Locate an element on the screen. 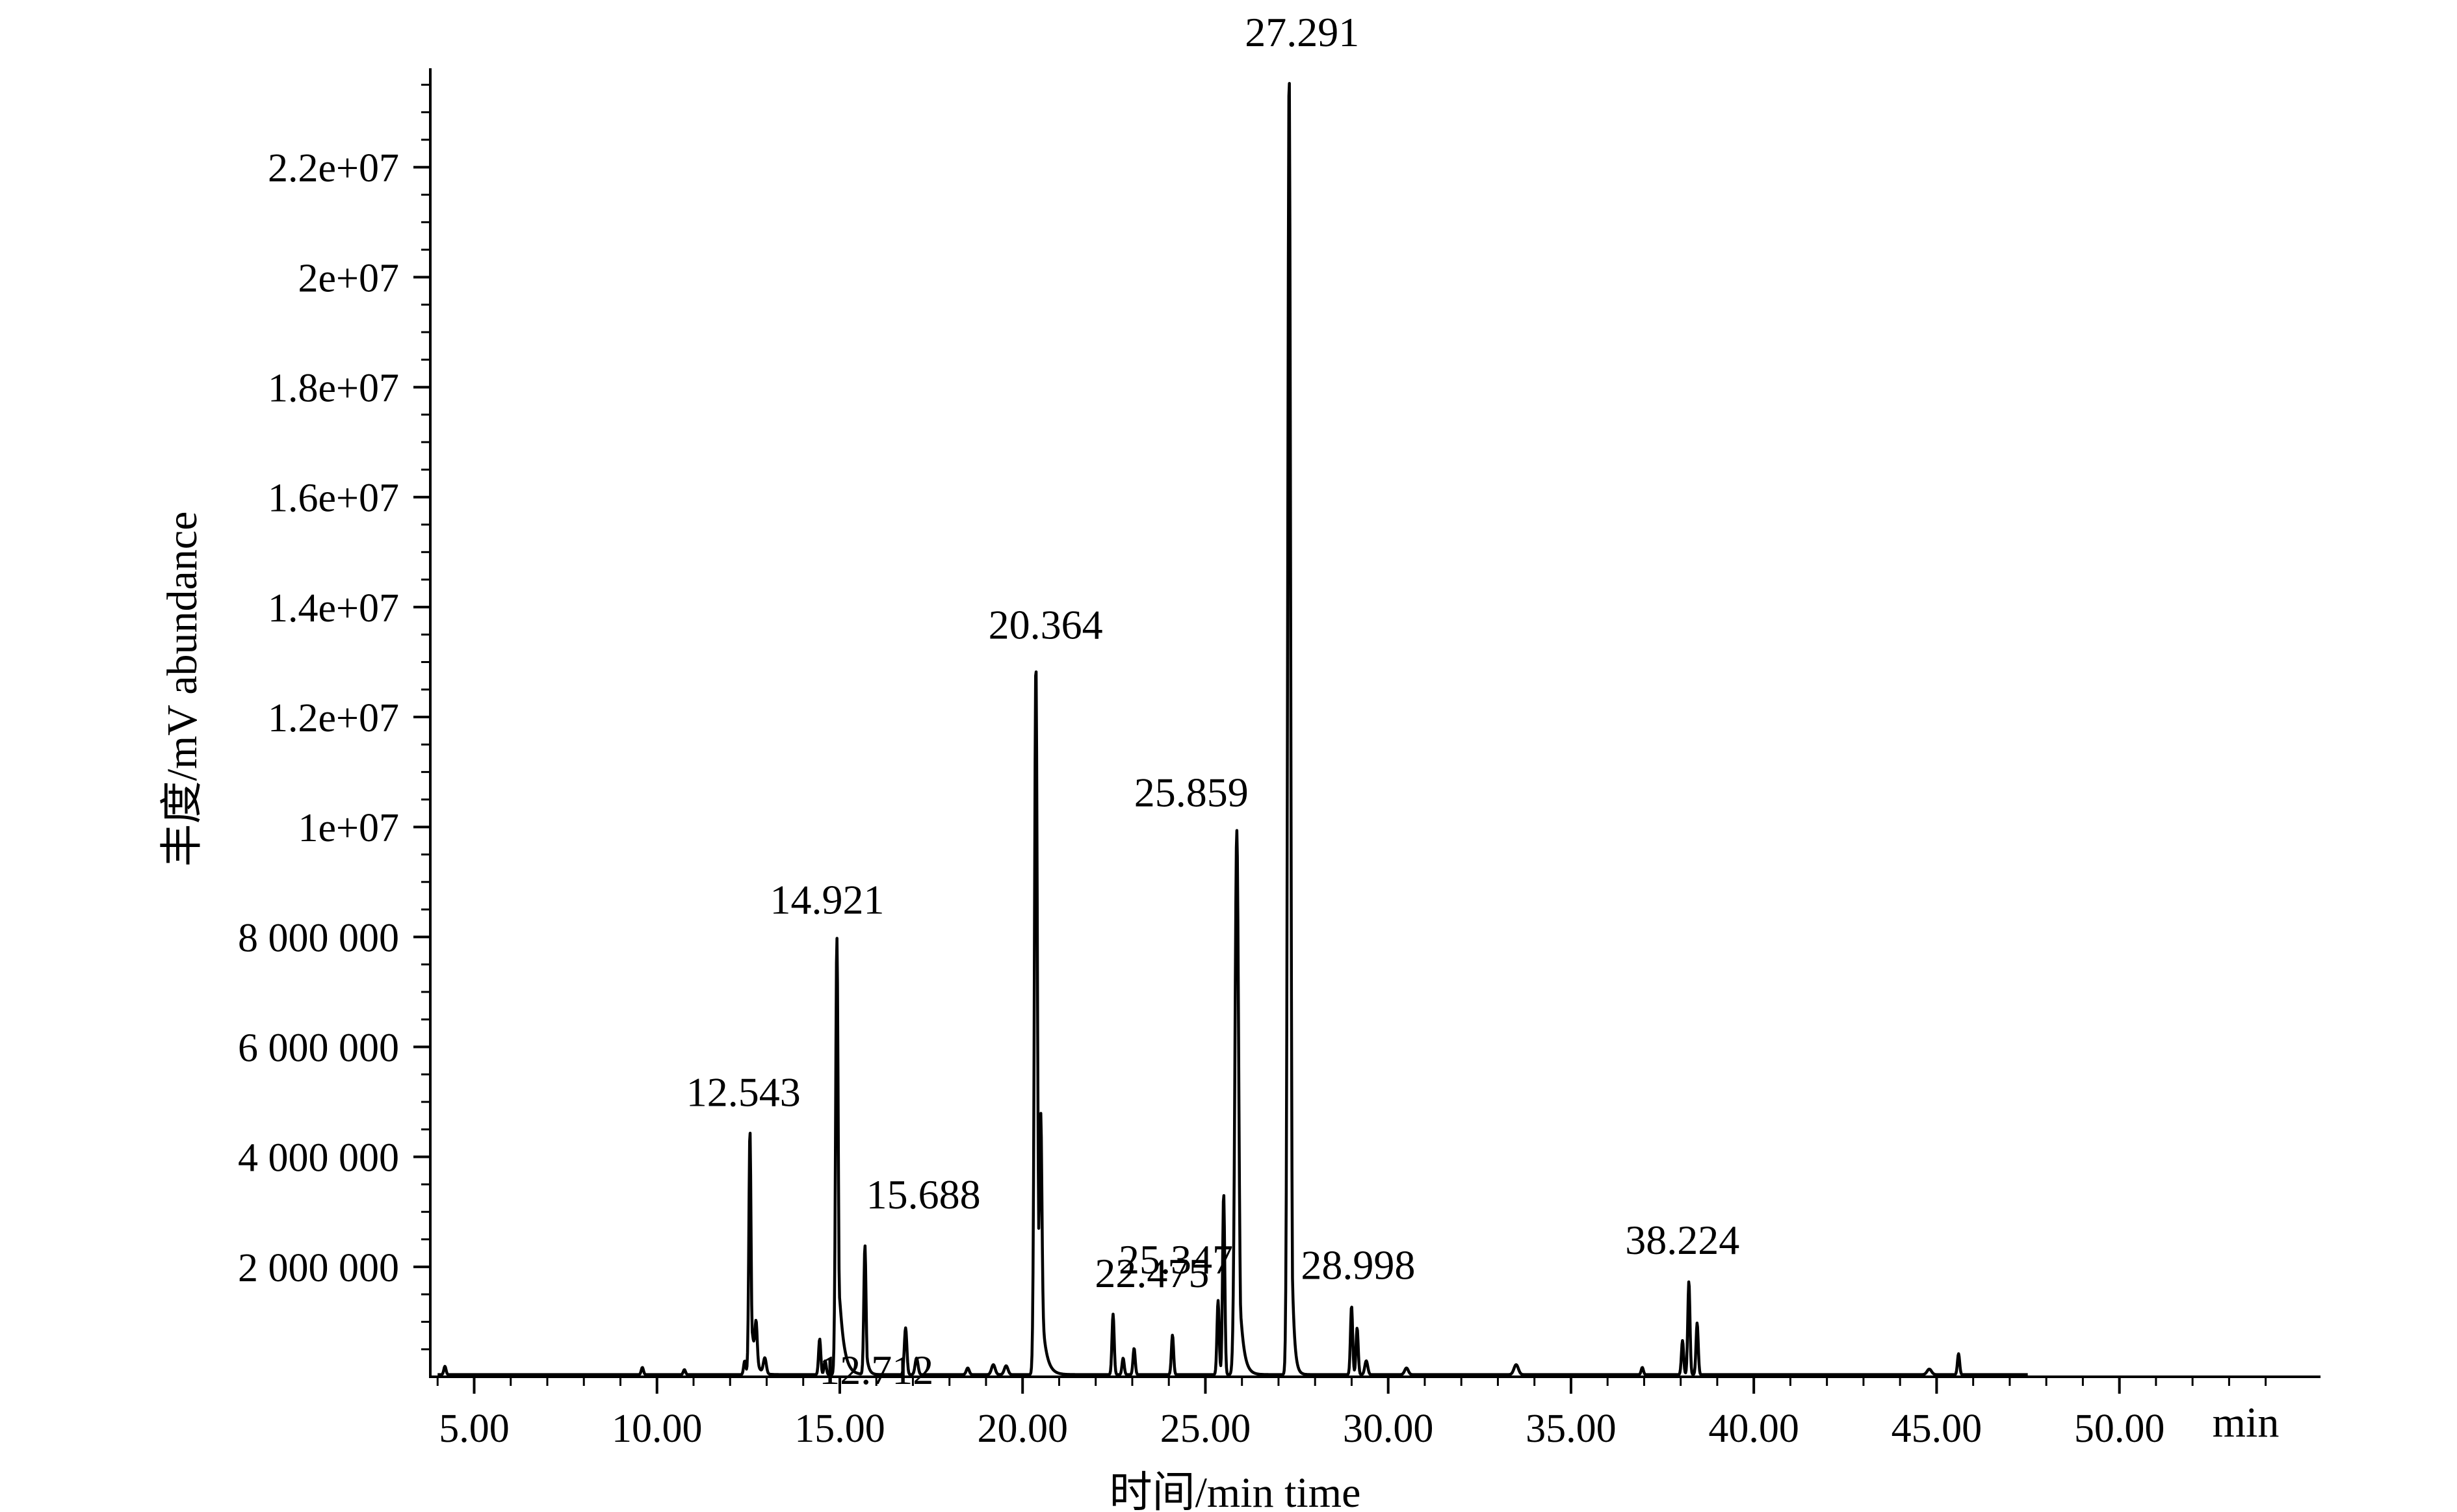 The width and height of the screenshot is (2457, 1512). y-tick-label: 4 000 000 is located at coordinates (318, 1158).